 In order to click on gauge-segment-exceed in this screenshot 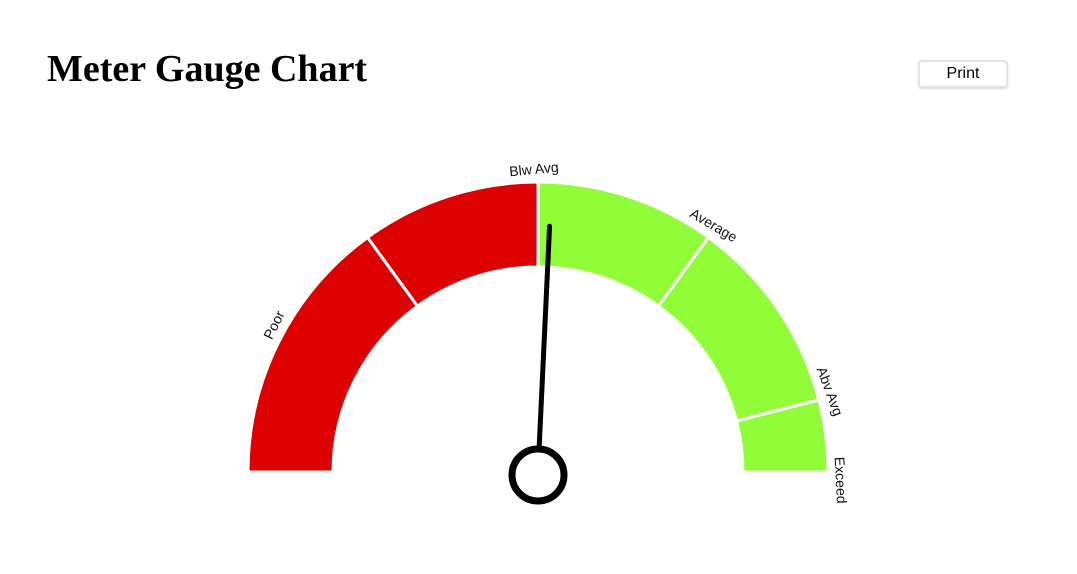, I will do `click(782, 436)`.